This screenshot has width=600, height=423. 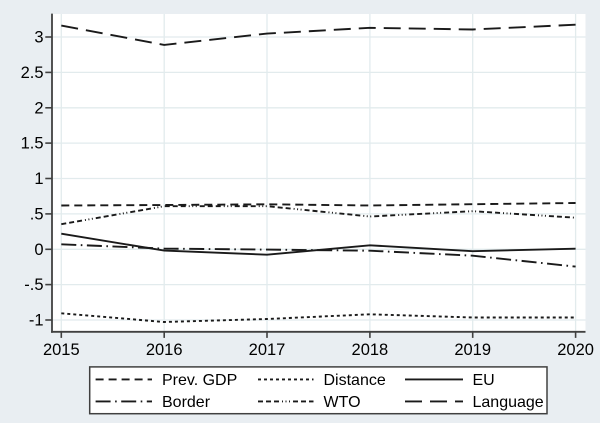 I want to click on svg-text: Distance, so click(x=355, y=380).